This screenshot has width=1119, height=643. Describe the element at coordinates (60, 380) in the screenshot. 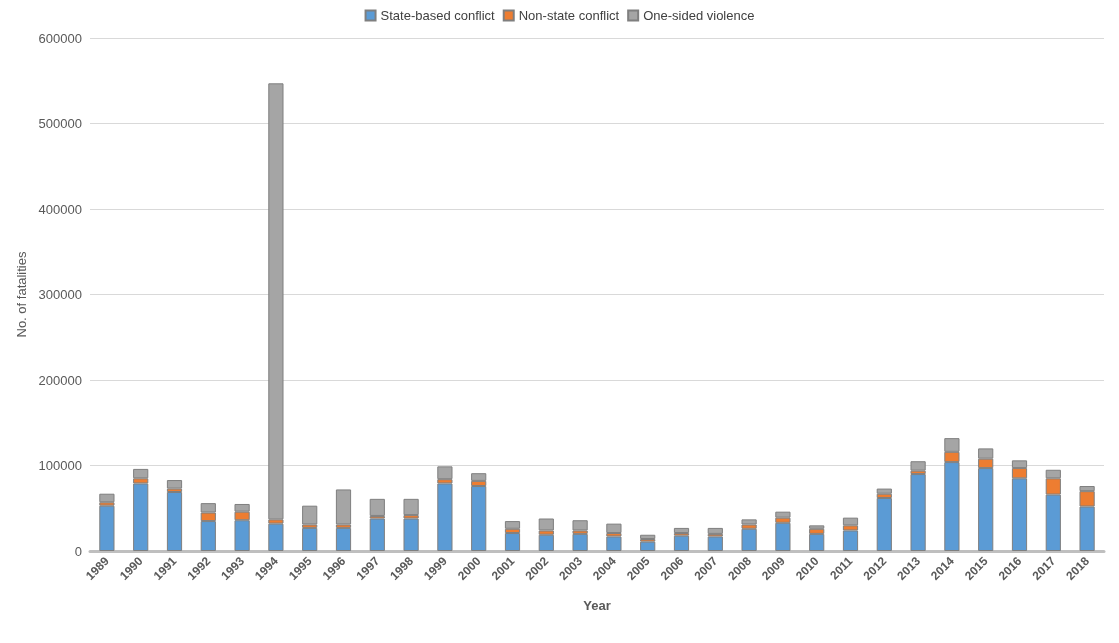

I see `y-tick-label: 200000` at that location.